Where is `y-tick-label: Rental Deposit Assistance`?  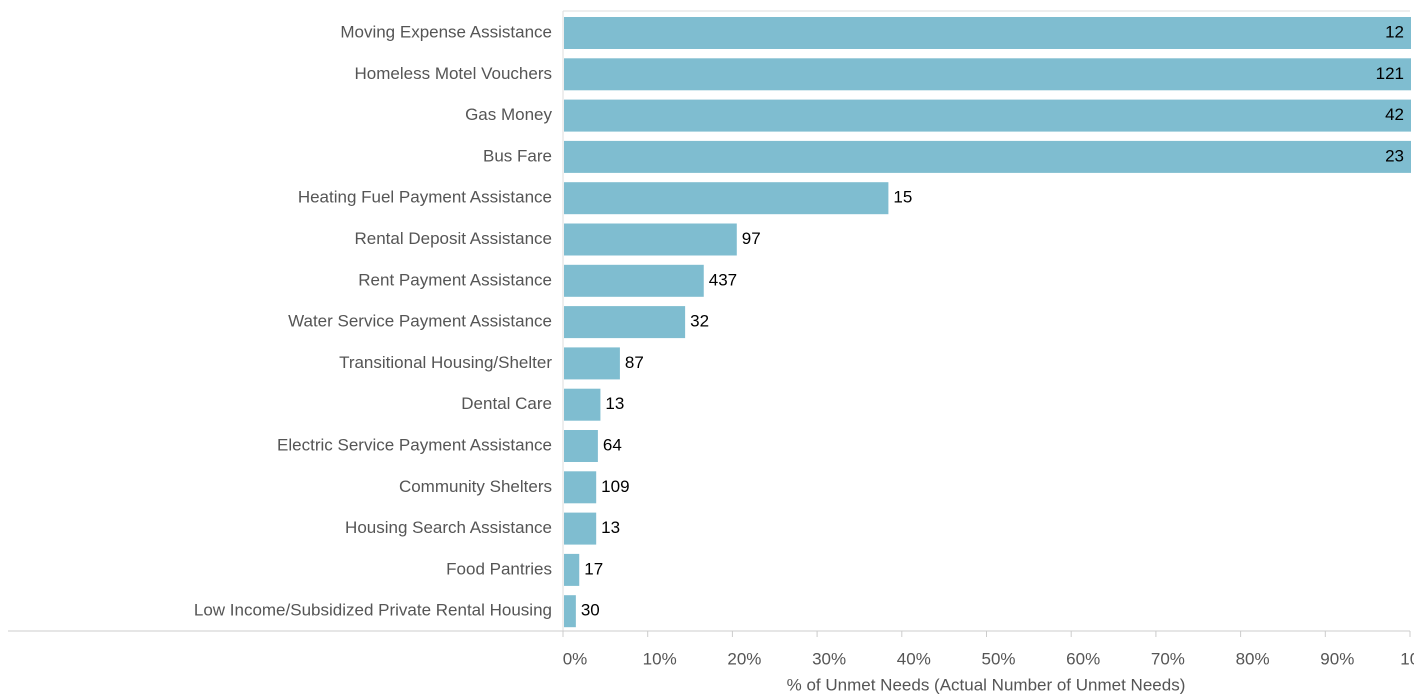 y-tick-label: Rental Deposit Assistance is located at coordinates (454, 238).